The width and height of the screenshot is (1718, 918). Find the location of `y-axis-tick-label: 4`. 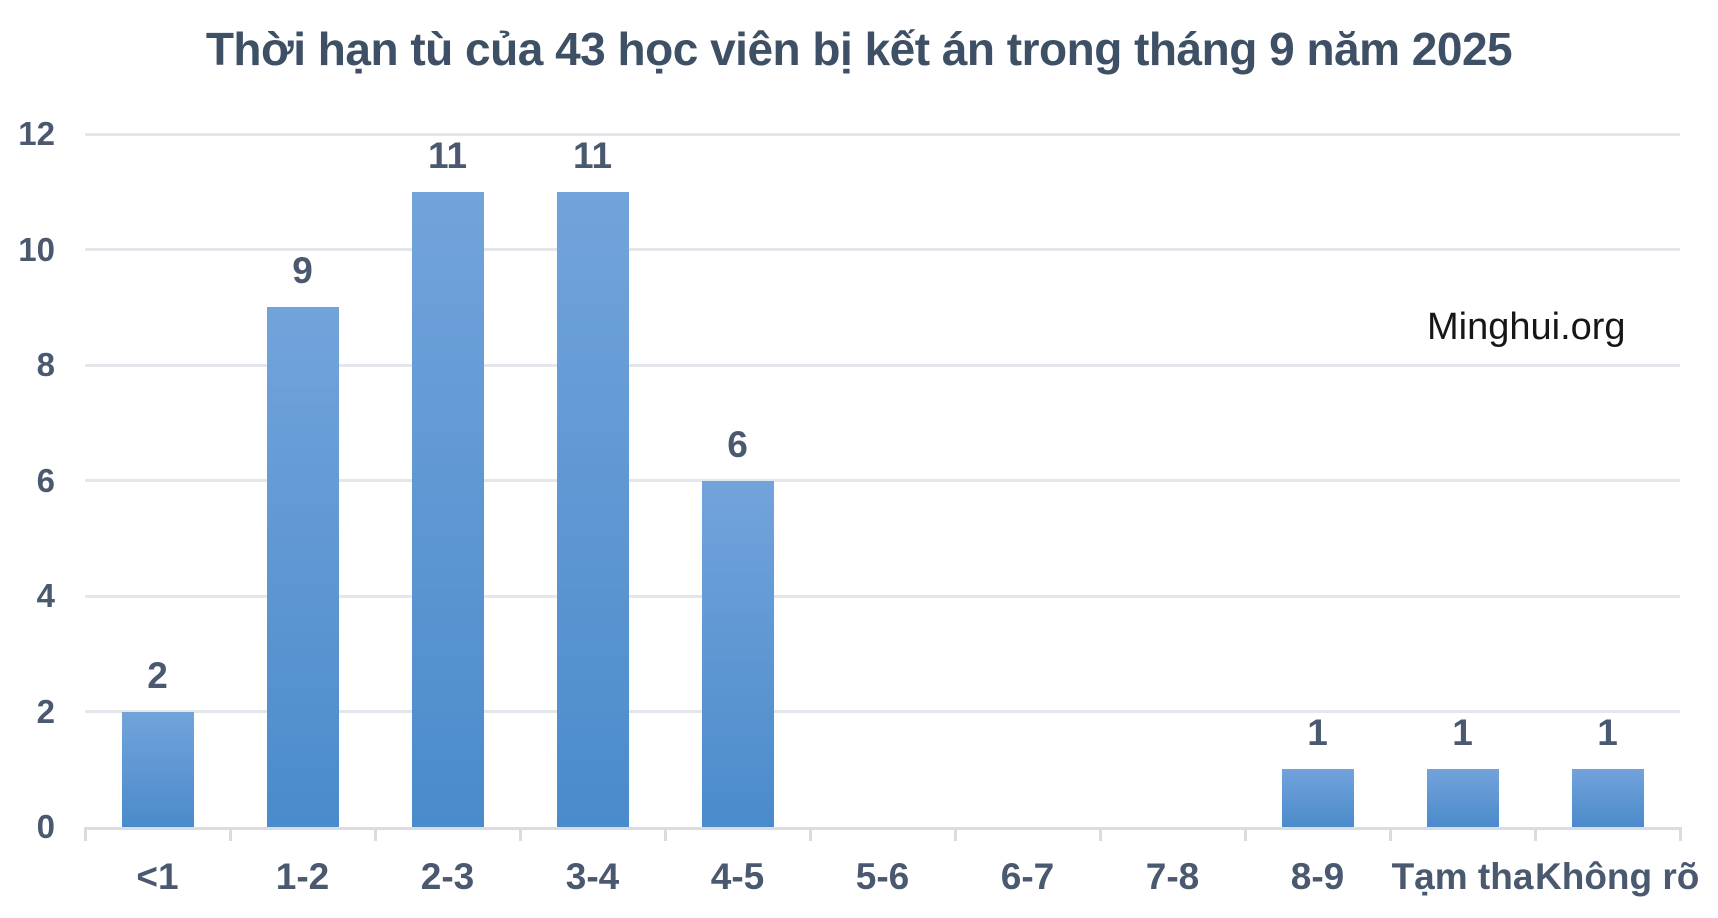

y-axis-tick-label: 4 is located at coordinates (45, 595).